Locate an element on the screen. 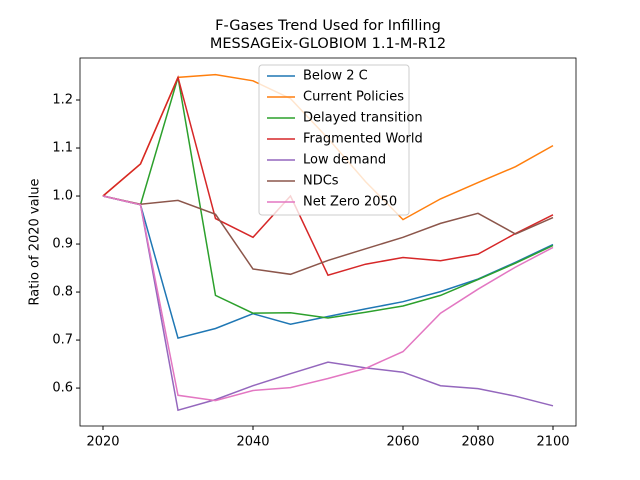  x-tick-label: 2060 is located at coordinates (402, 442).